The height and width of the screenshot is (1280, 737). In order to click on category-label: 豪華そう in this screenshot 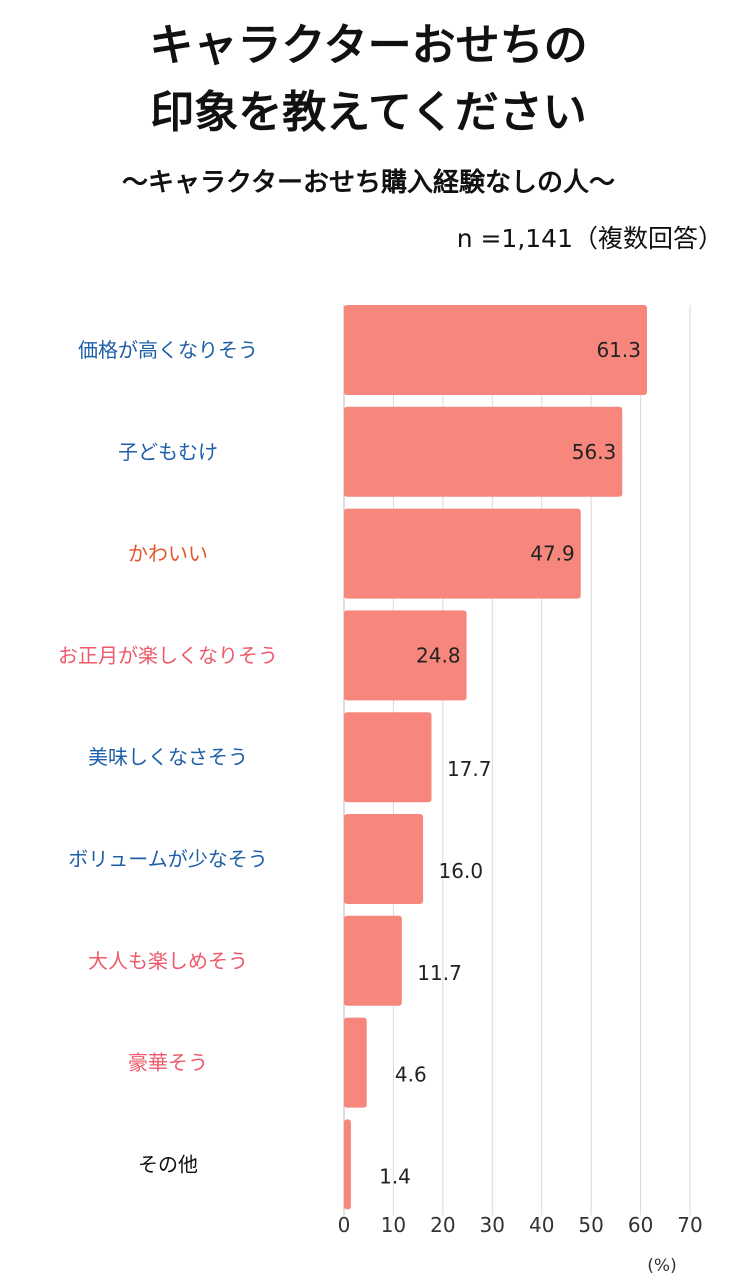, I will do `click(168, 1063)`.